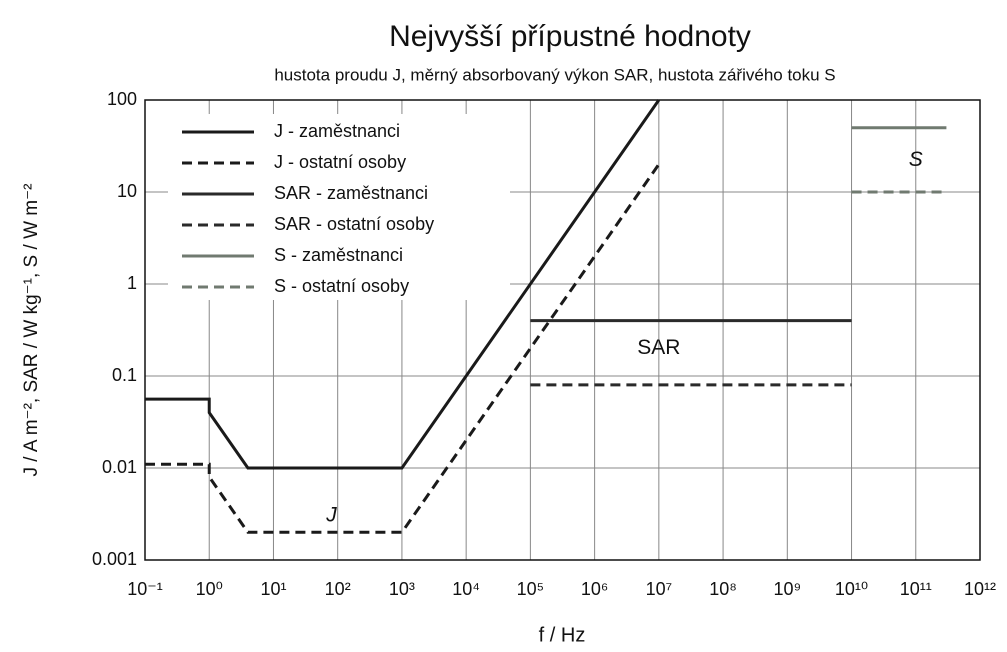  Describe the element at coordinates (562, 635) in the screenshot. I see `x-axis-label: f / Hz` at that location.